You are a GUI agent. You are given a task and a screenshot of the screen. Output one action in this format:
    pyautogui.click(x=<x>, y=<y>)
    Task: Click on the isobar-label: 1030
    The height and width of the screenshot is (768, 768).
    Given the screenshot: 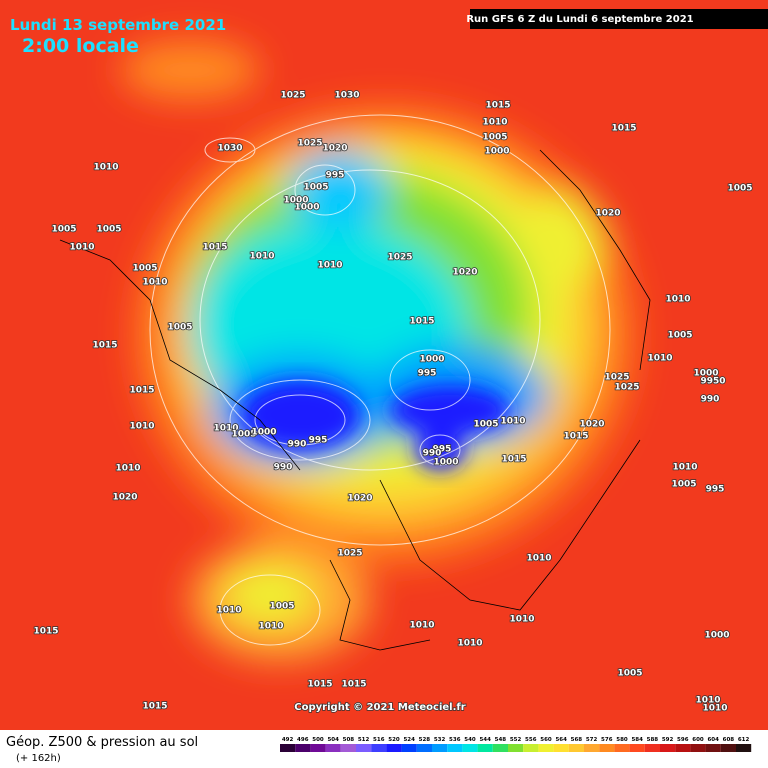 What is the action you would take?
    pyautogui.click(x=229, y=149)
    